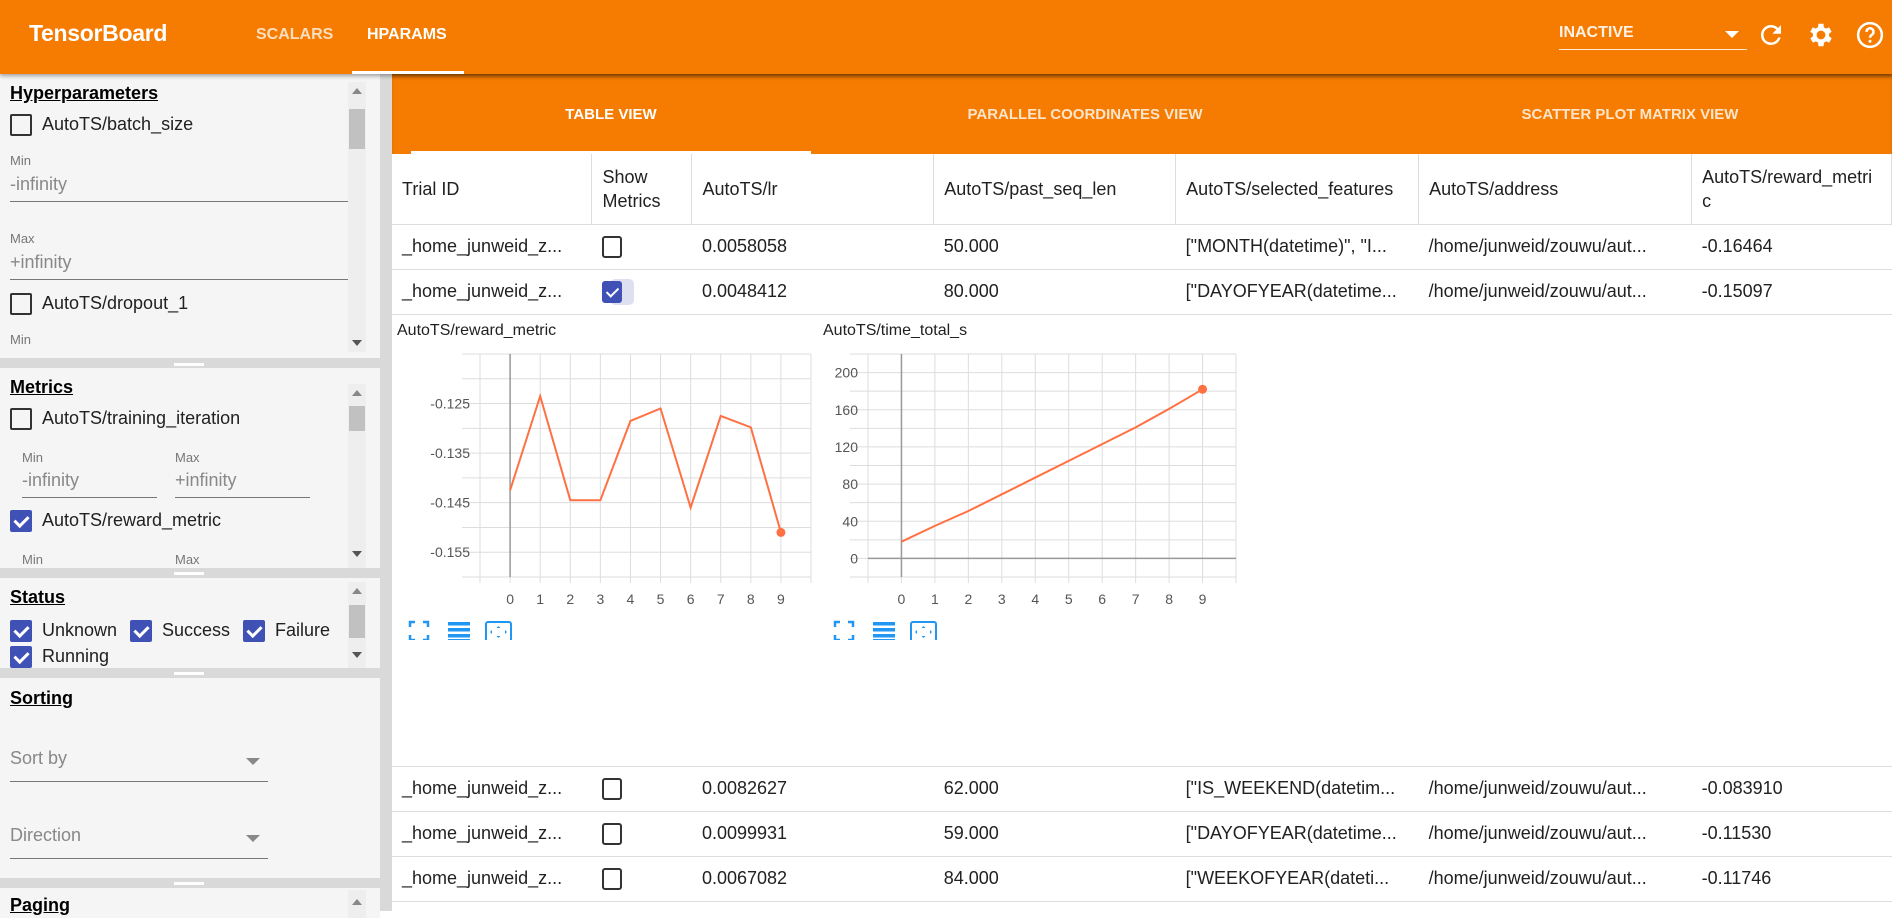 The image size is (1892, 918). Describe the element at coordinates (21, 125) in the screenshot. I see `checkbox-batch-size` at that location.